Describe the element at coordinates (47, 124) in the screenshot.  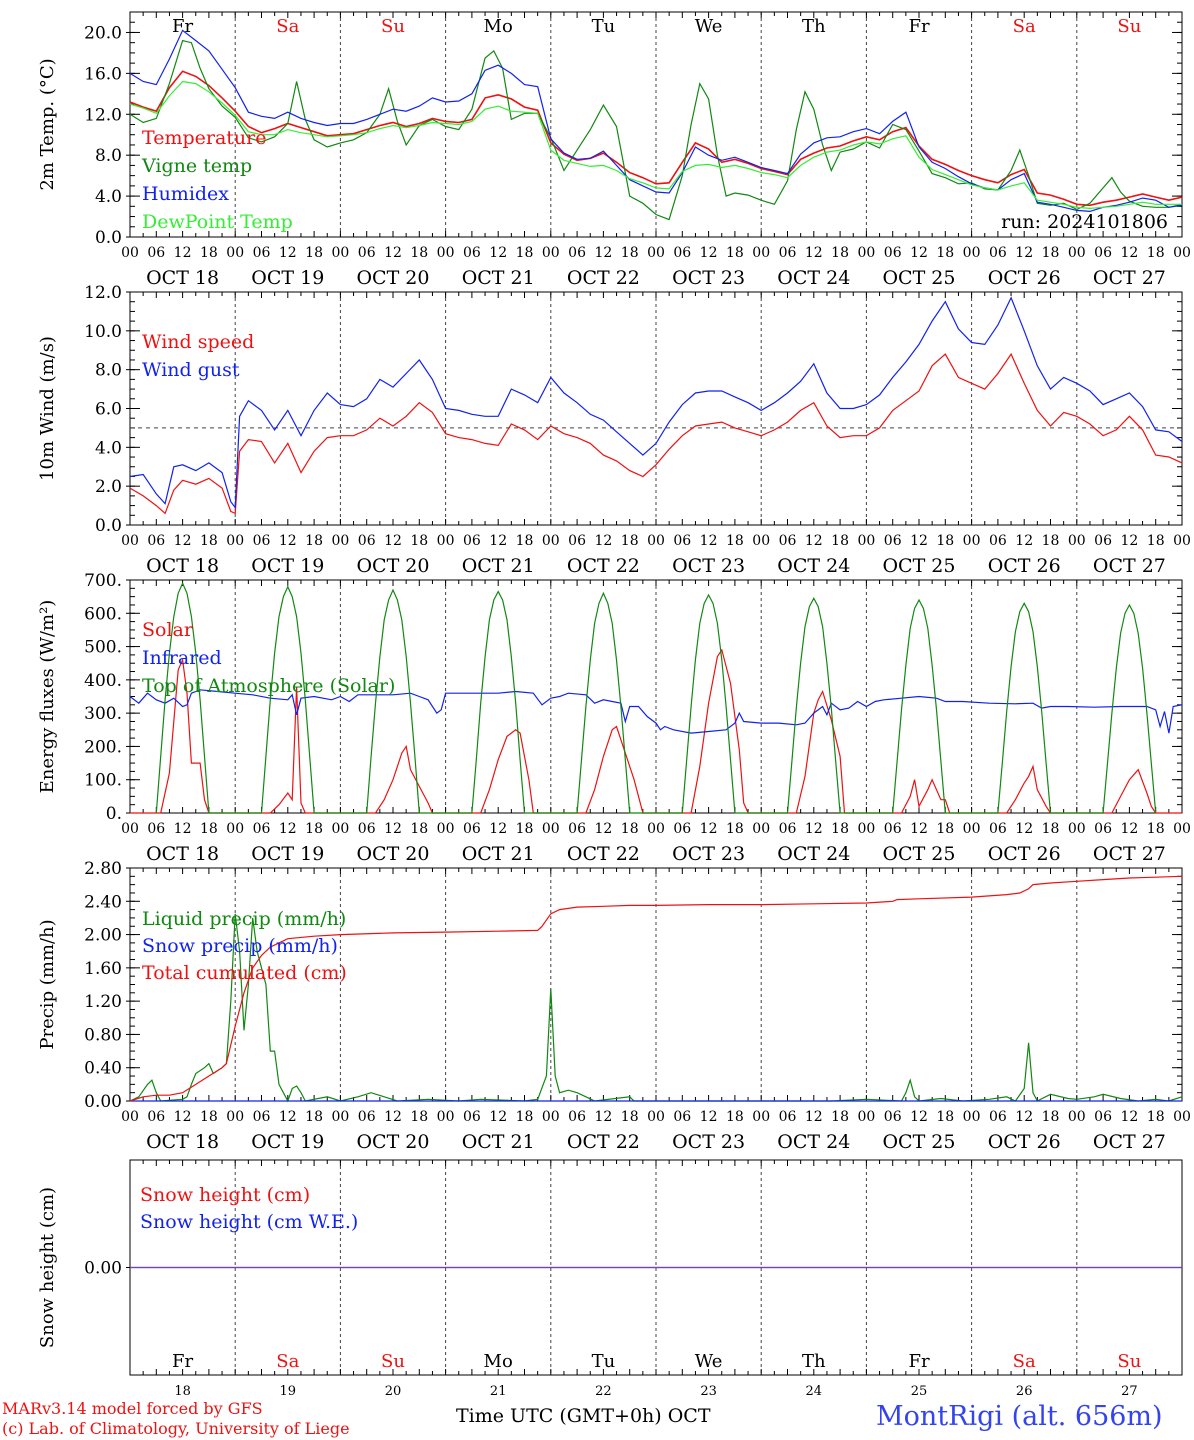
I see `y-axis-title: 2m Temp. (°C)` at that location.